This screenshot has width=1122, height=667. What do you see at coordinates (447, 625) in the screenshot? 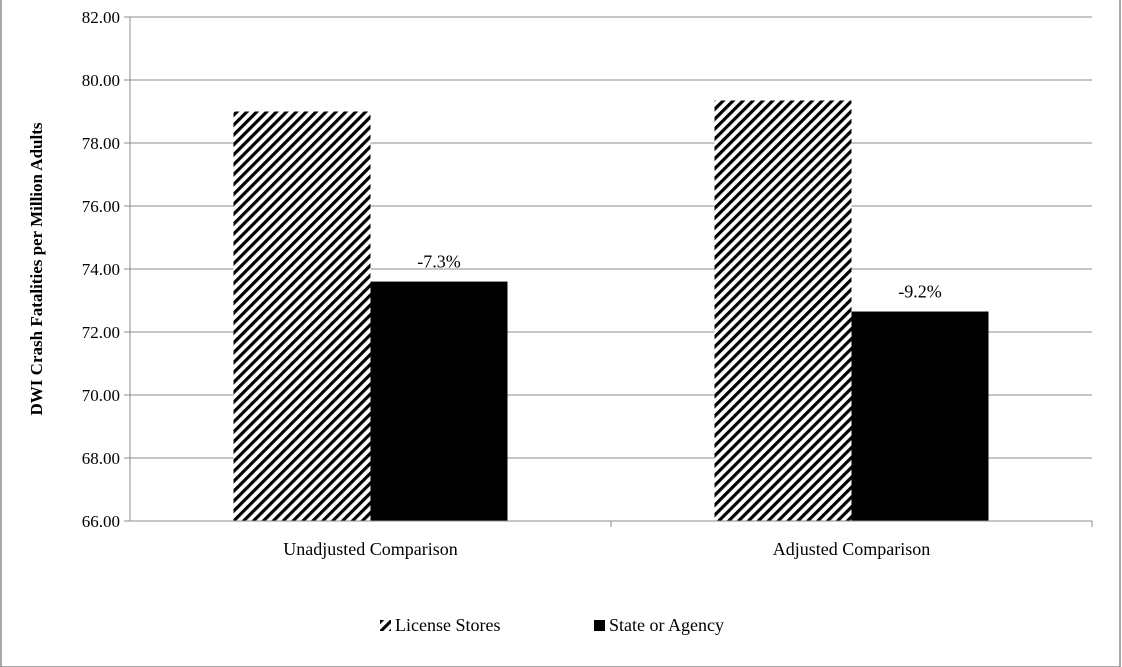
I see `legend-label: License Stores` at bounding box center [447, 625].